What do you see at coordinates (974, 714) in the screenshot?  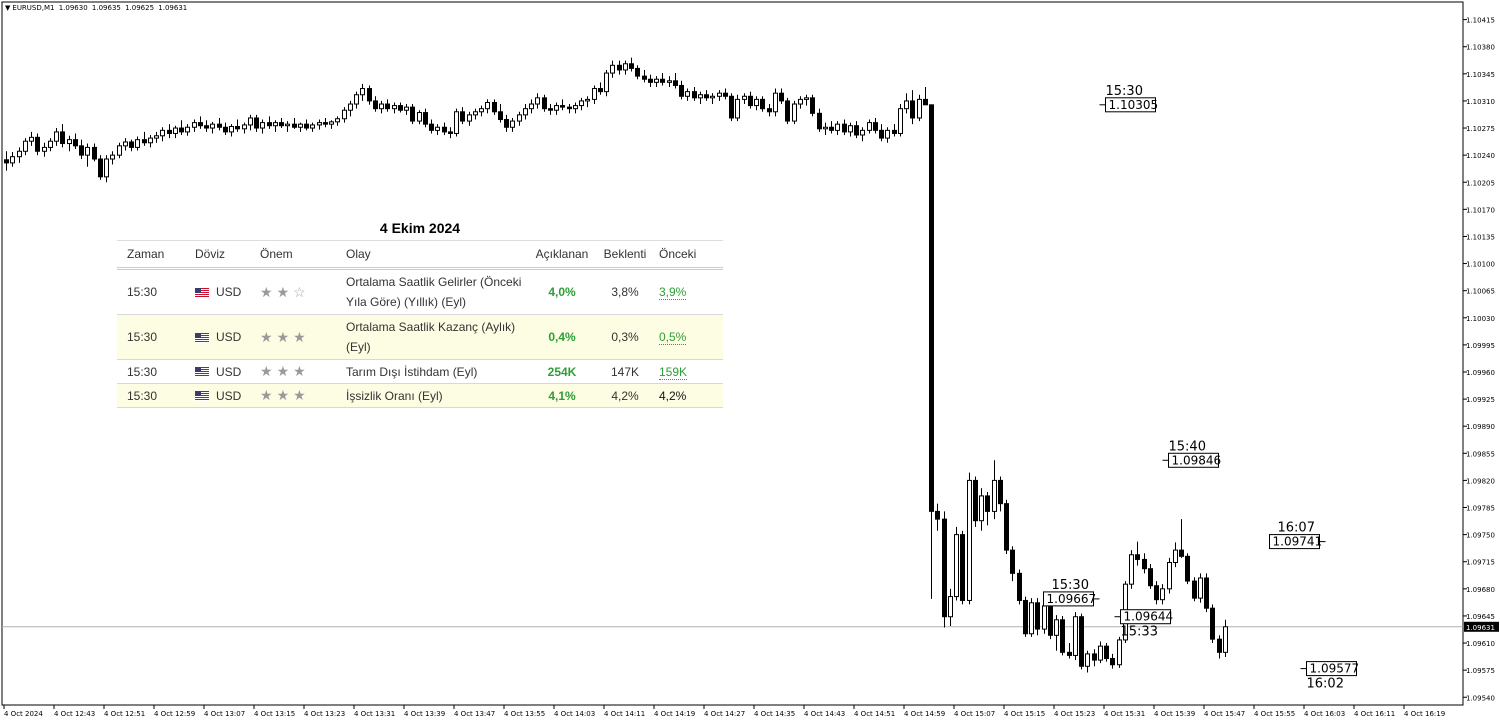 I see `time-tick-label: 4 Oct 15:07` at bounding box center [974, 714].